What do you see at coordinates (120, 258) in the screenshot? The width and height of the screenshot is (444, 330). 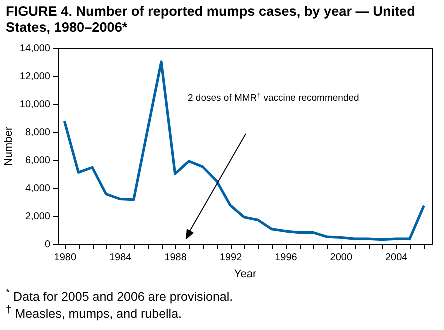 I see `x-tick-label: 1984` at bounding box center [120, 258].